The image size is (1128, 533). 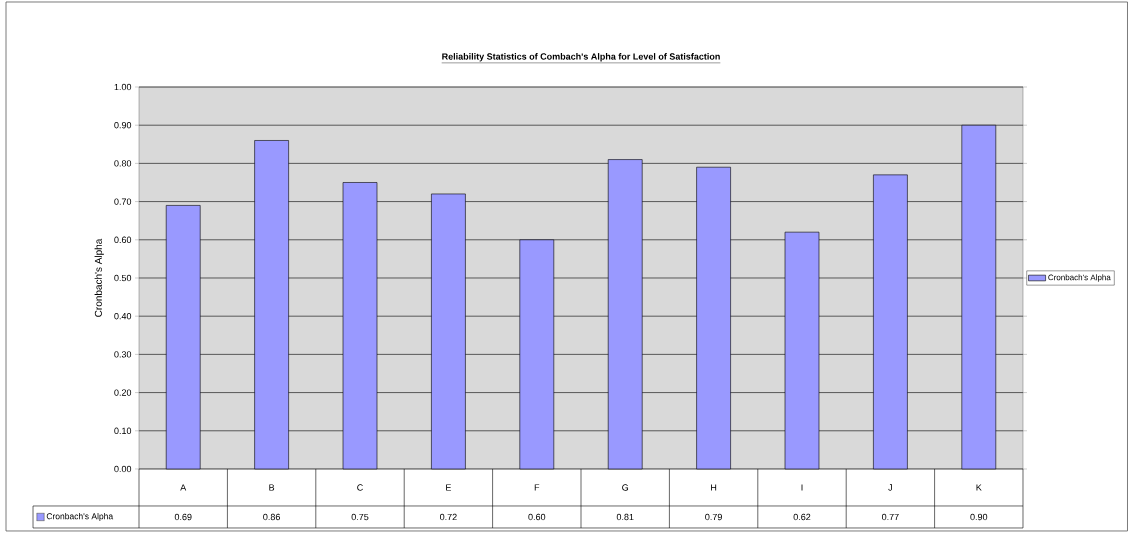 I want to click on x-tick-label: G, so click(x=625, y=487).